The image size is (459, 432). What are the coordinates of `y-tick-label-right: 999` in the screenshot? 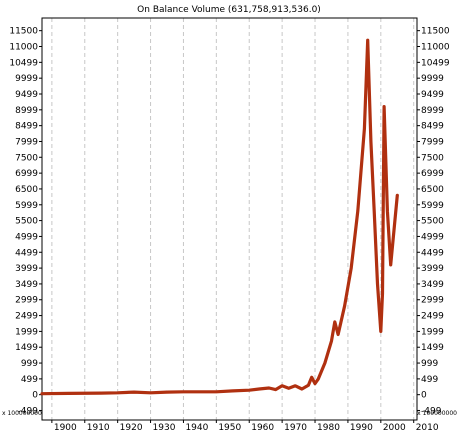 It's located at (429, 364).